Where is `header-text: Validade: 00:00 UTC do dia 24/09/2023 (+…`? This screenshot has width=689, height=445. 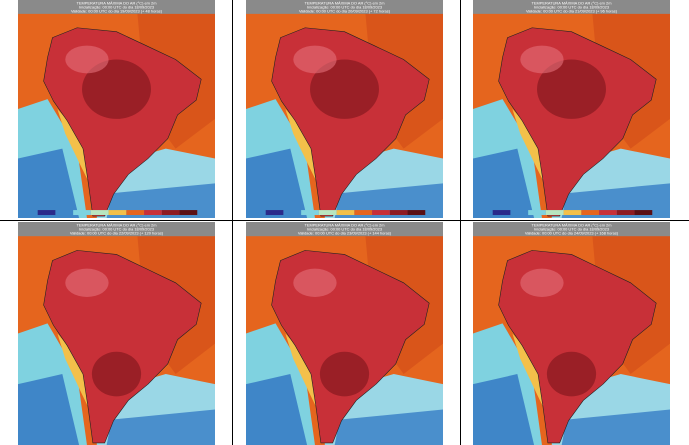
header-text: Validade: 00:00 UTC do dia 24/09/2023 (+… is located at coordinates (572, 233).